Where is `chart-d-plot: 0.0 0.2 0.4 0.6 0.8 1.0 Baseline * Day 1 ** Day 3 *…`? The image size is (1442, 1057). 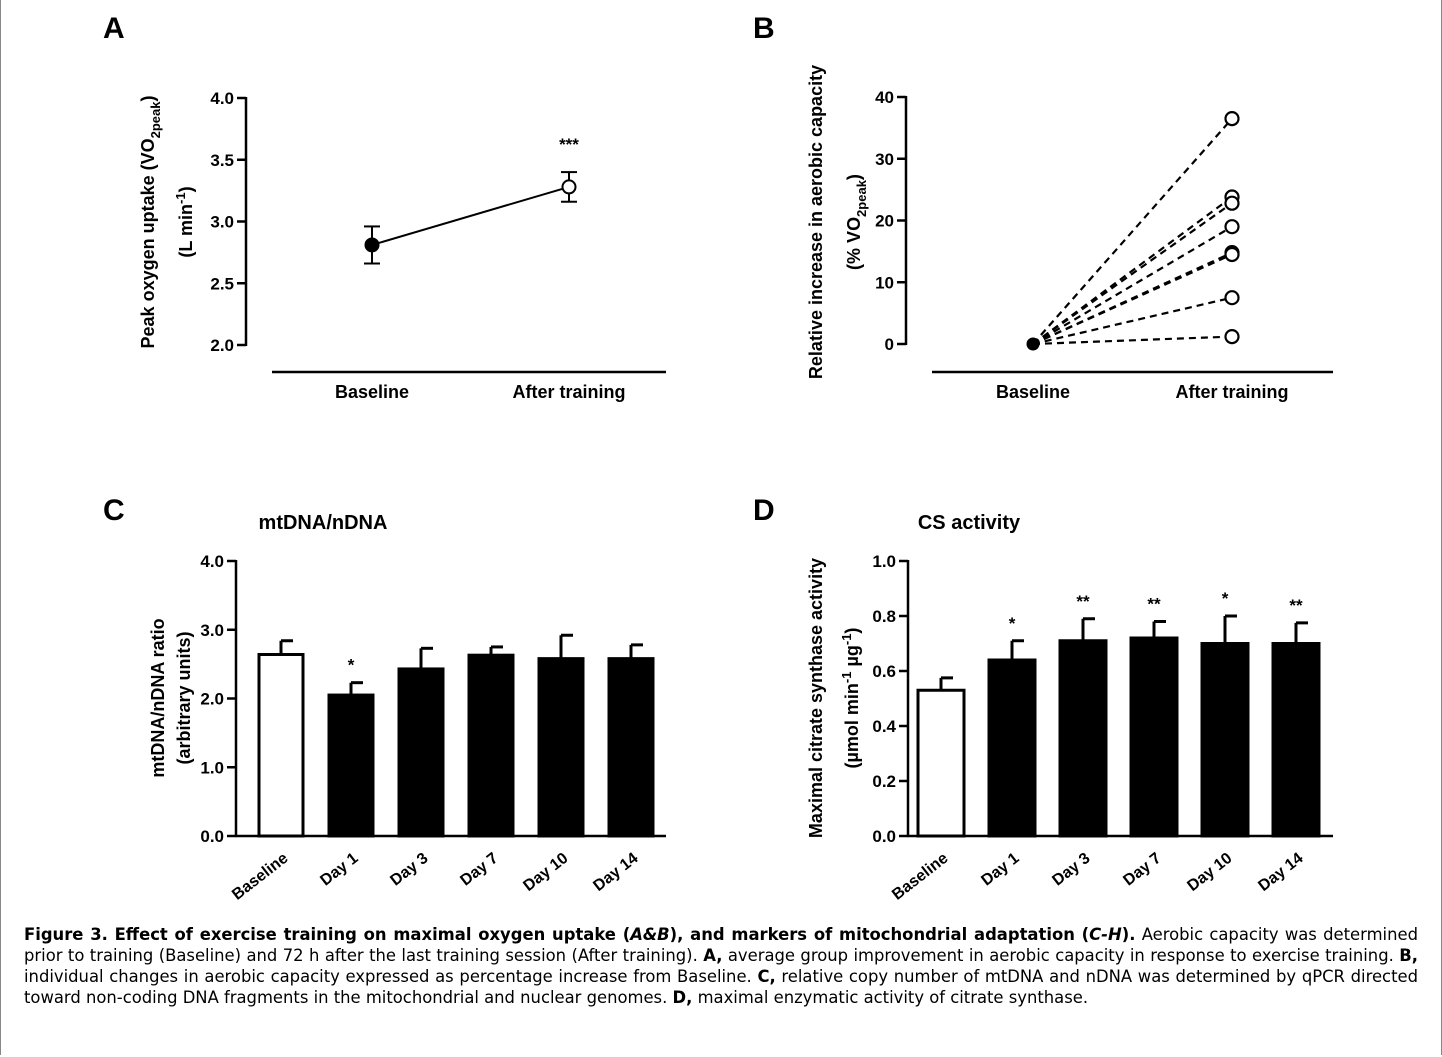
chart-d-plot: 0.0 0.2 0.4 0.6 0.8 1.0 Baseline * Day 1 ** Day 3 *… is located at coordinates (1102, 728).